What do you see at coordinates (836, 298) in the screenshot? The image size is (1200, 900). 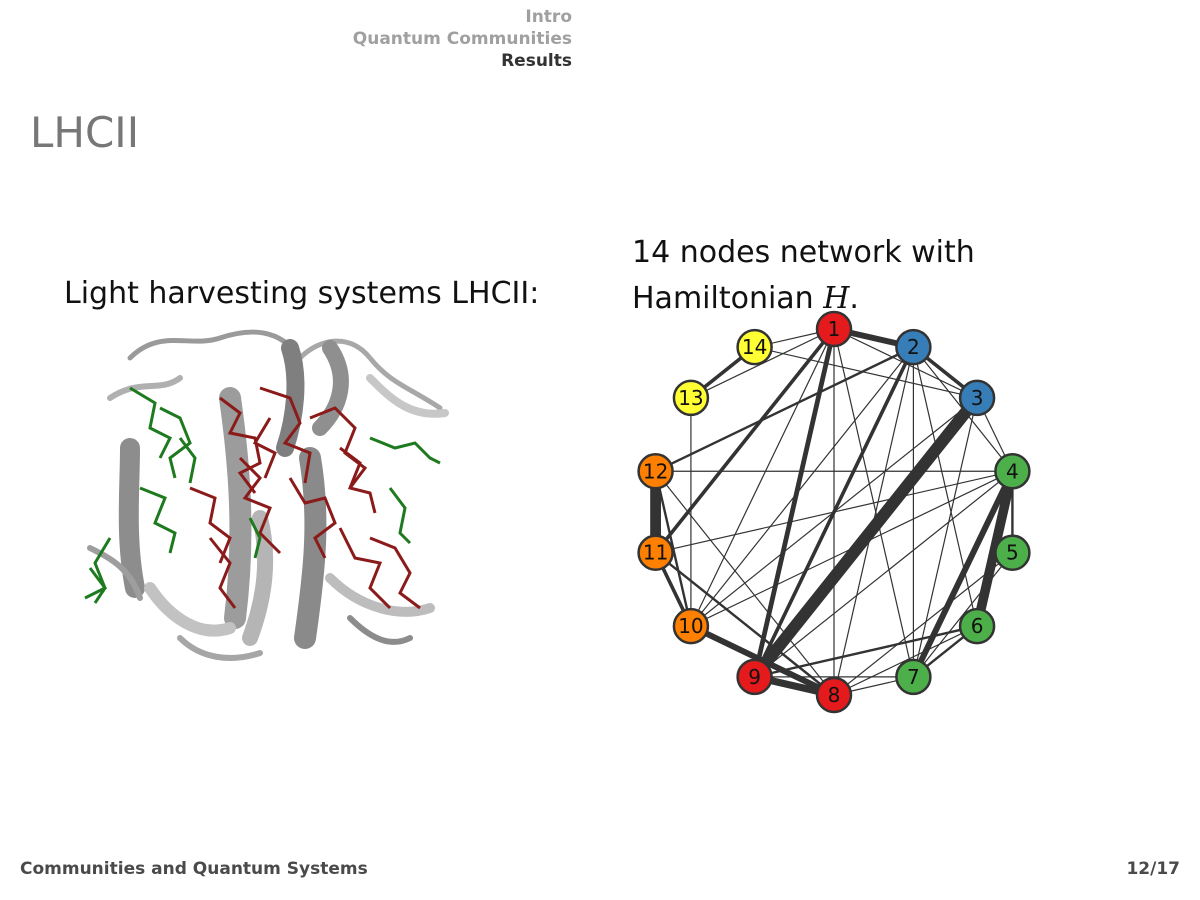 I see `hamiltonian-symbol: H` at bounding box center [836, 298].